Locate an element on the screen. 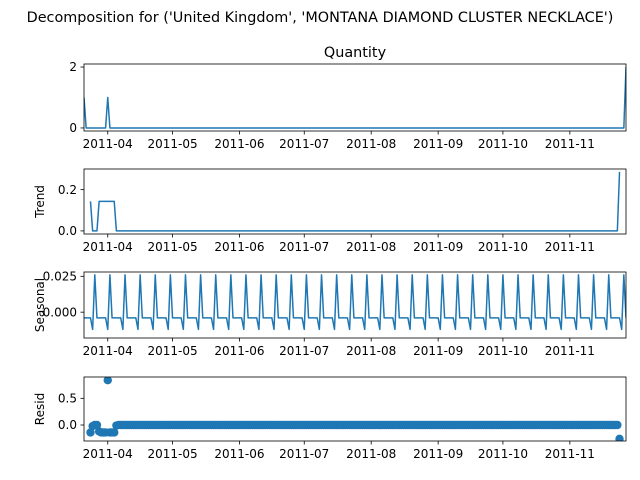  seasonal-data is located at coordinates (355, 302).